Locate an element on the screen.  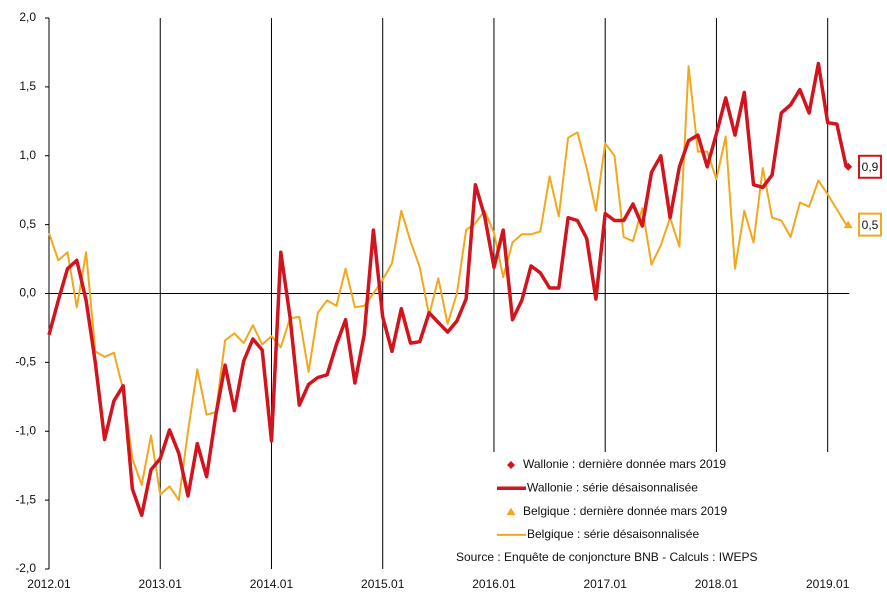
y-tick-label: -1,0 is located at coordinates (25, 430).